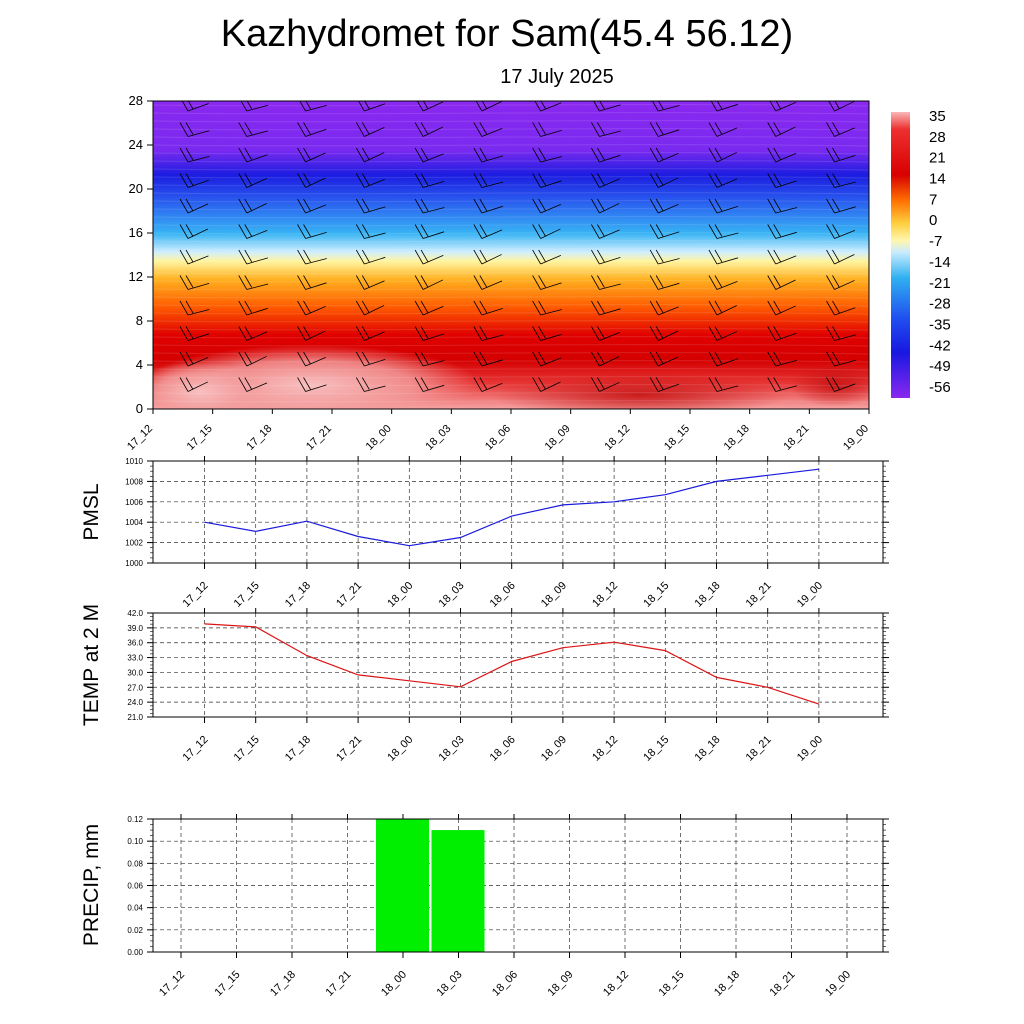 This screenshot has height=1024, width=1024. I want to click on pmsl-frame, so click(518, 512).